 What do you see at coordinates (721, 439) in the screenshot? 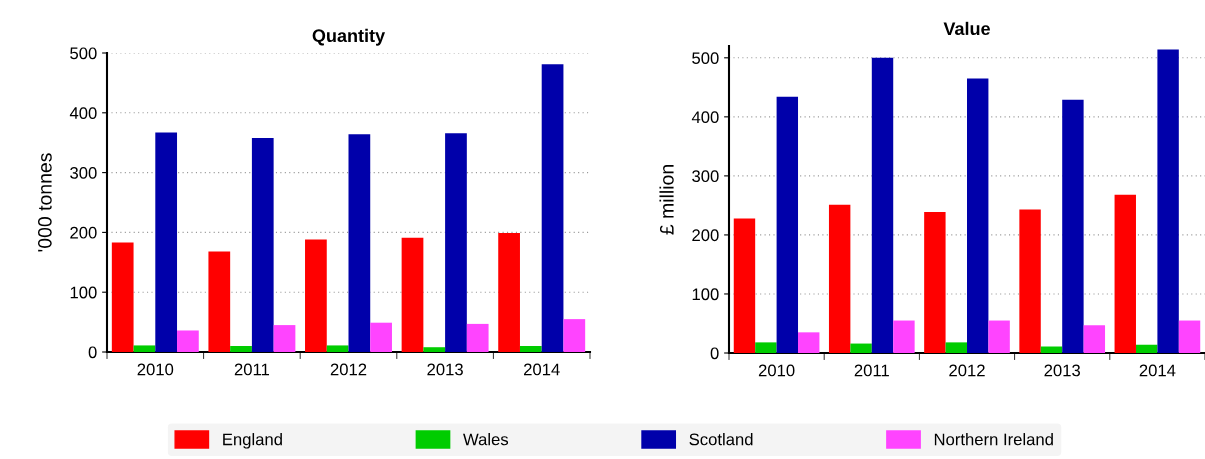
I see `legend-label: Scotland` at bounding box center [721, 439].